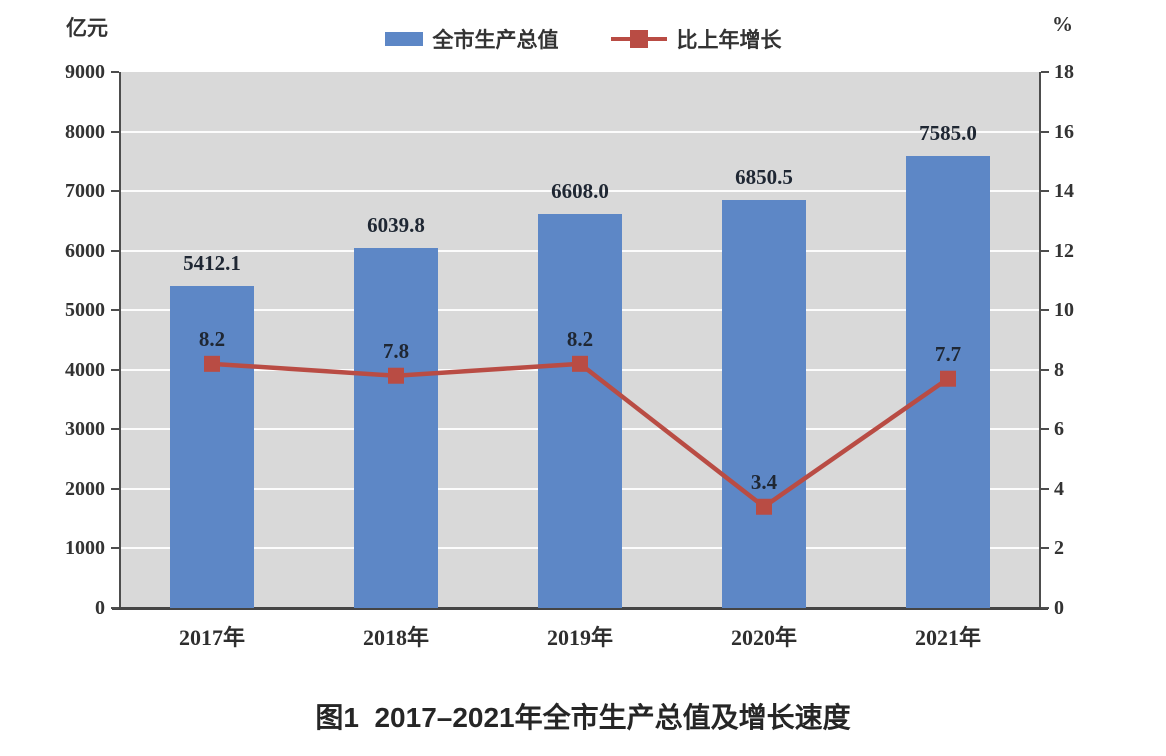  What do you see at coordinates (1059, 429) in the screenshot?
I see `right-axis-tick-label: 6` at bounding box center [1059, 429].